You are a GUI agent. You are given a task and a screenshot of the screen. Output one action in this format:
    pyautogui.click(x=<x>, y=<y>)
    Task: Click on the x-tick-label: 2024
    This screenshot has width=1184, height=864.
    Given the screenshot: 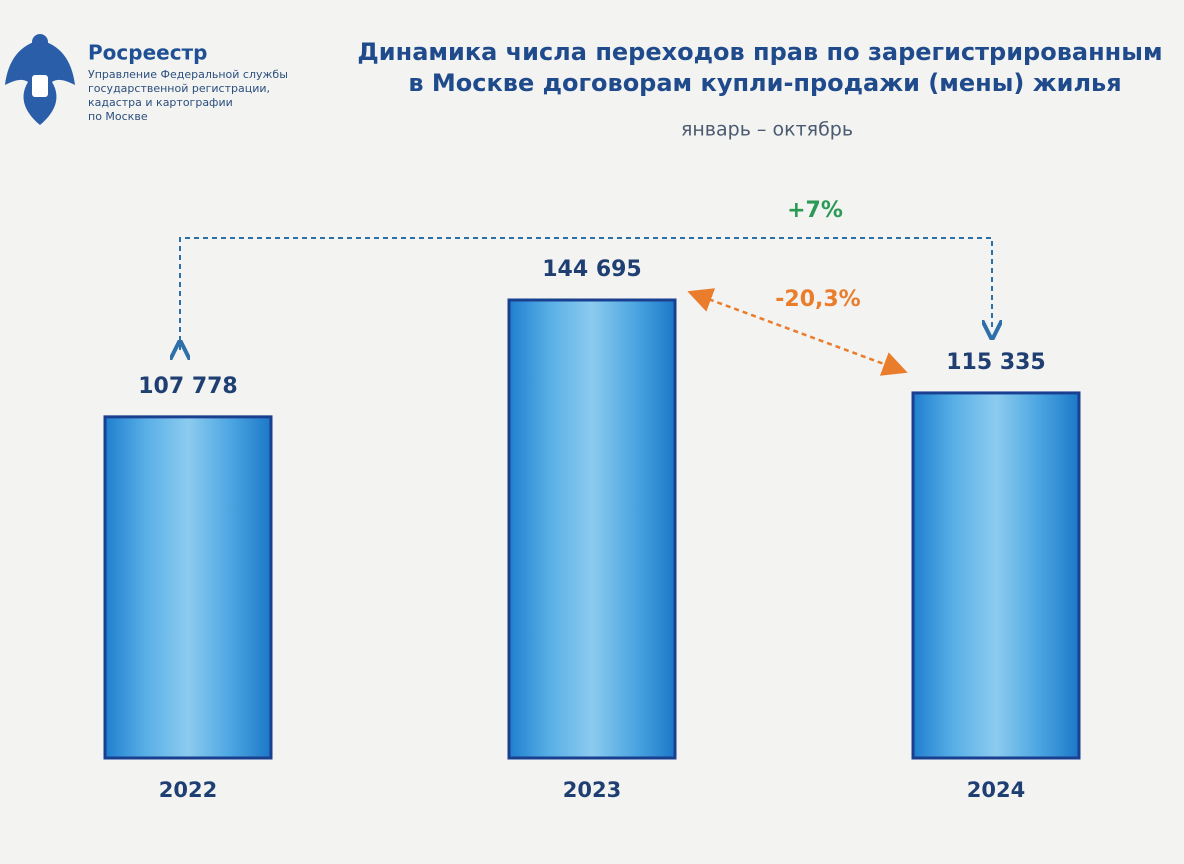 What is the action you would take?
    pyautogui.click(x=996, y=790)
    